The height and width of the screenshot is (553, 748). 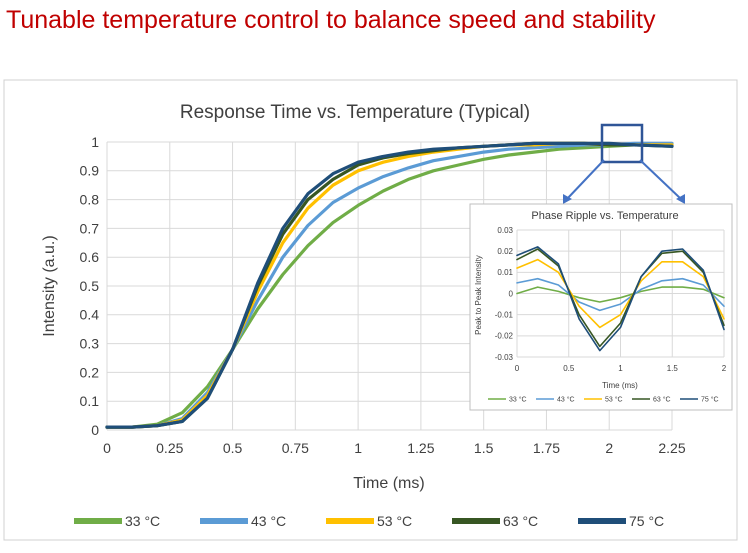 I want to click on main-x-tick-label: 2.25, so click(x=671, y=448).